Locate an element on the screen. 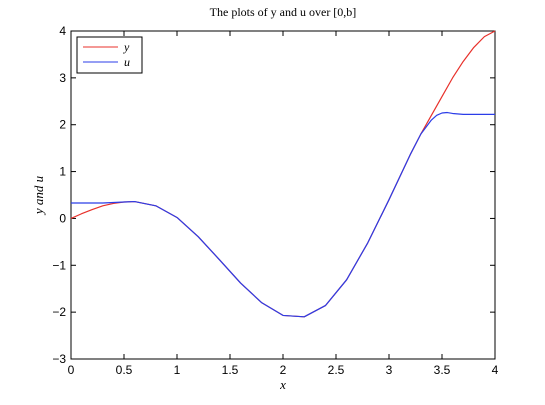  x-tick-label: 2 is located at coordinates (283, 370).